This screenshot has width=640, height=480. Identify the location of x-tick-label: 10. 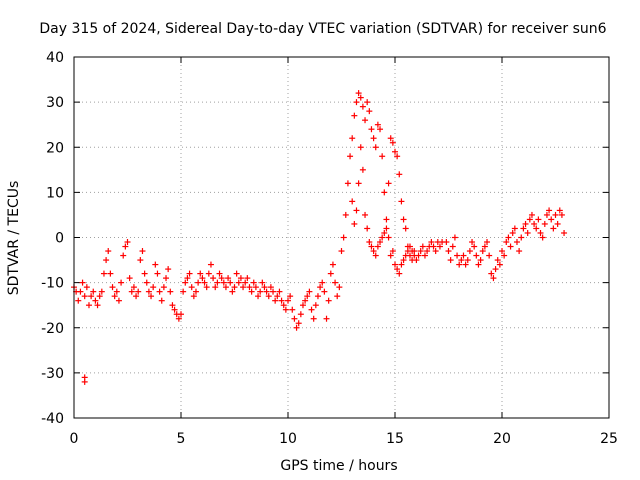
(288, 439).